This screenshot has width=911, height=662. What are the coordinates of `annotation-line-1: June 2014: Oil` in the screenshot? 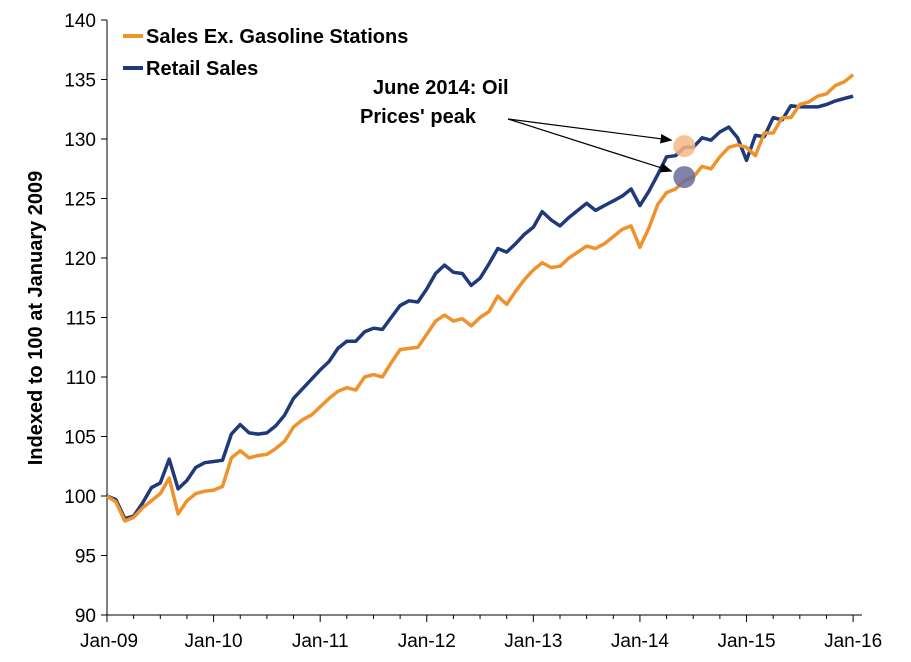 It's located at (441, 88).